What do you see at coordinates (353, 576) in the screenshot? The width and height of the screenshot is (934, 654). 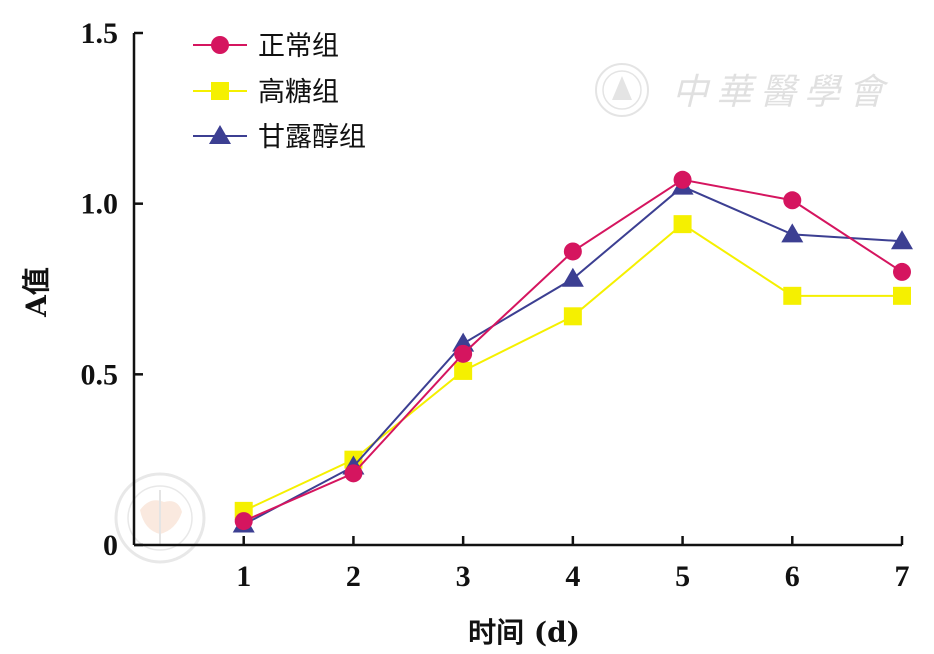 I see `x-tick-label: 2` at bounding box center [353, 576].